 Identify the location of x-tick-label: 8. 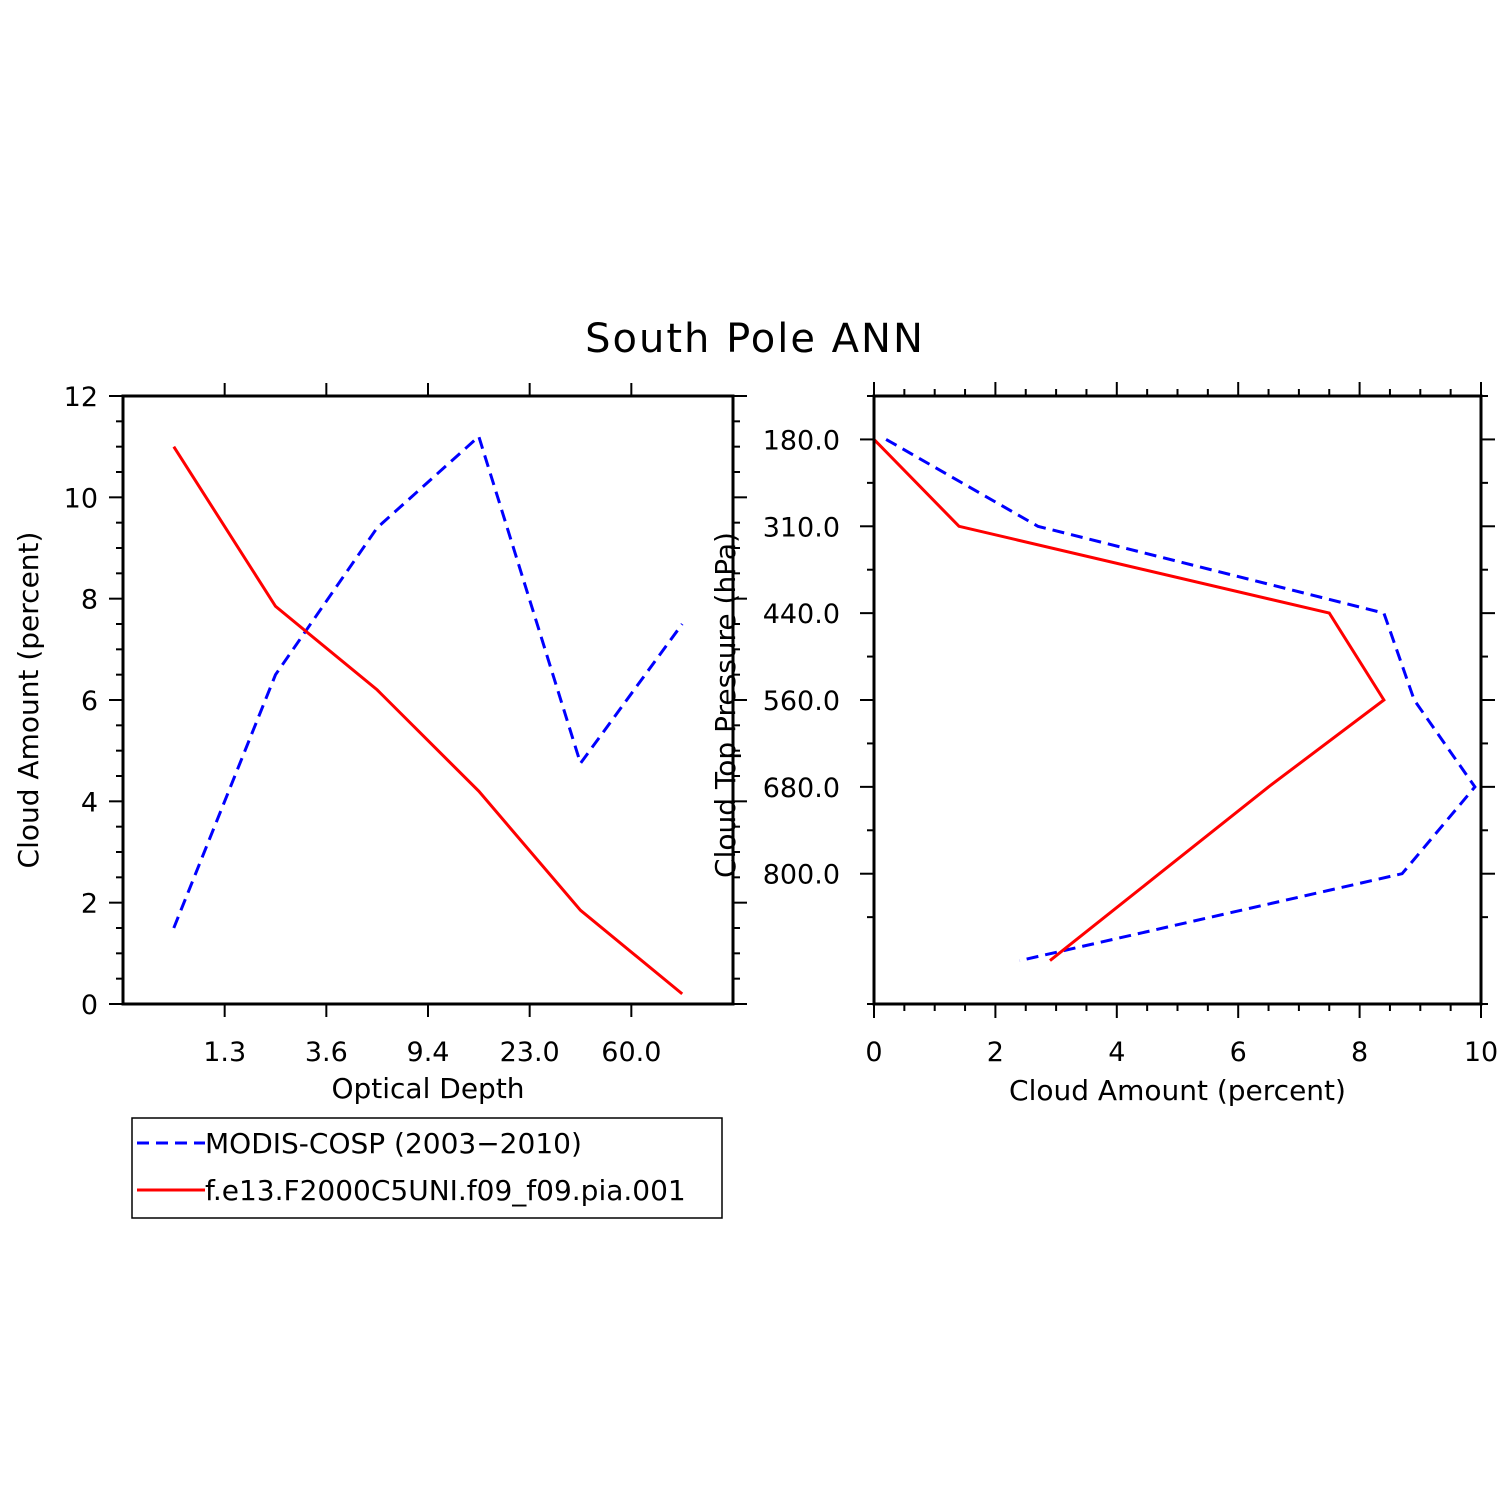
(1359, 1052).